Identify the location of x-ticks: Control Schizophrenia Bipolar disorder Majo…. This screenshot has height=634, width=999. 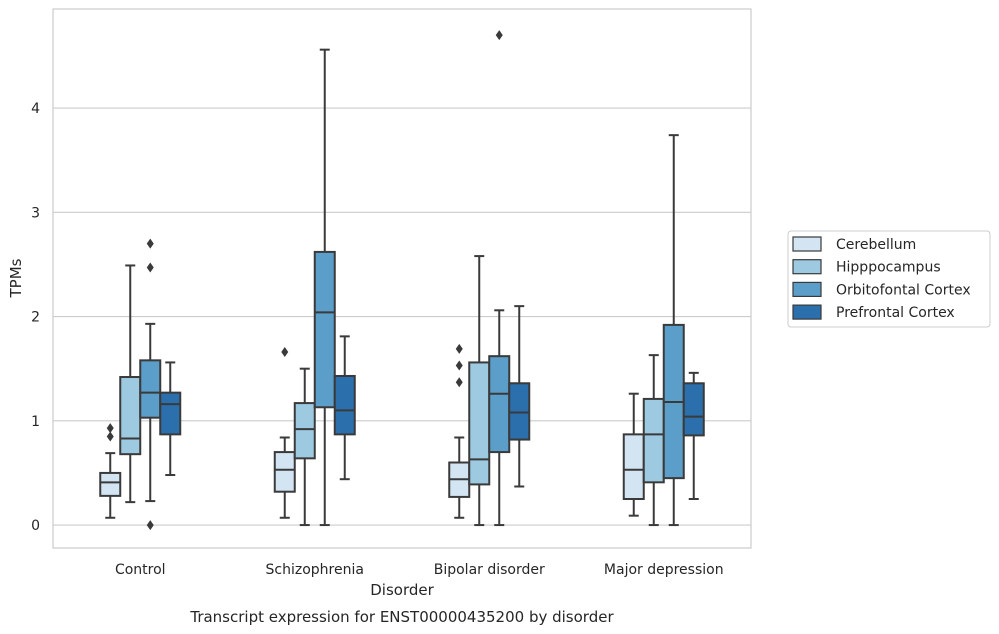
(419, 570).